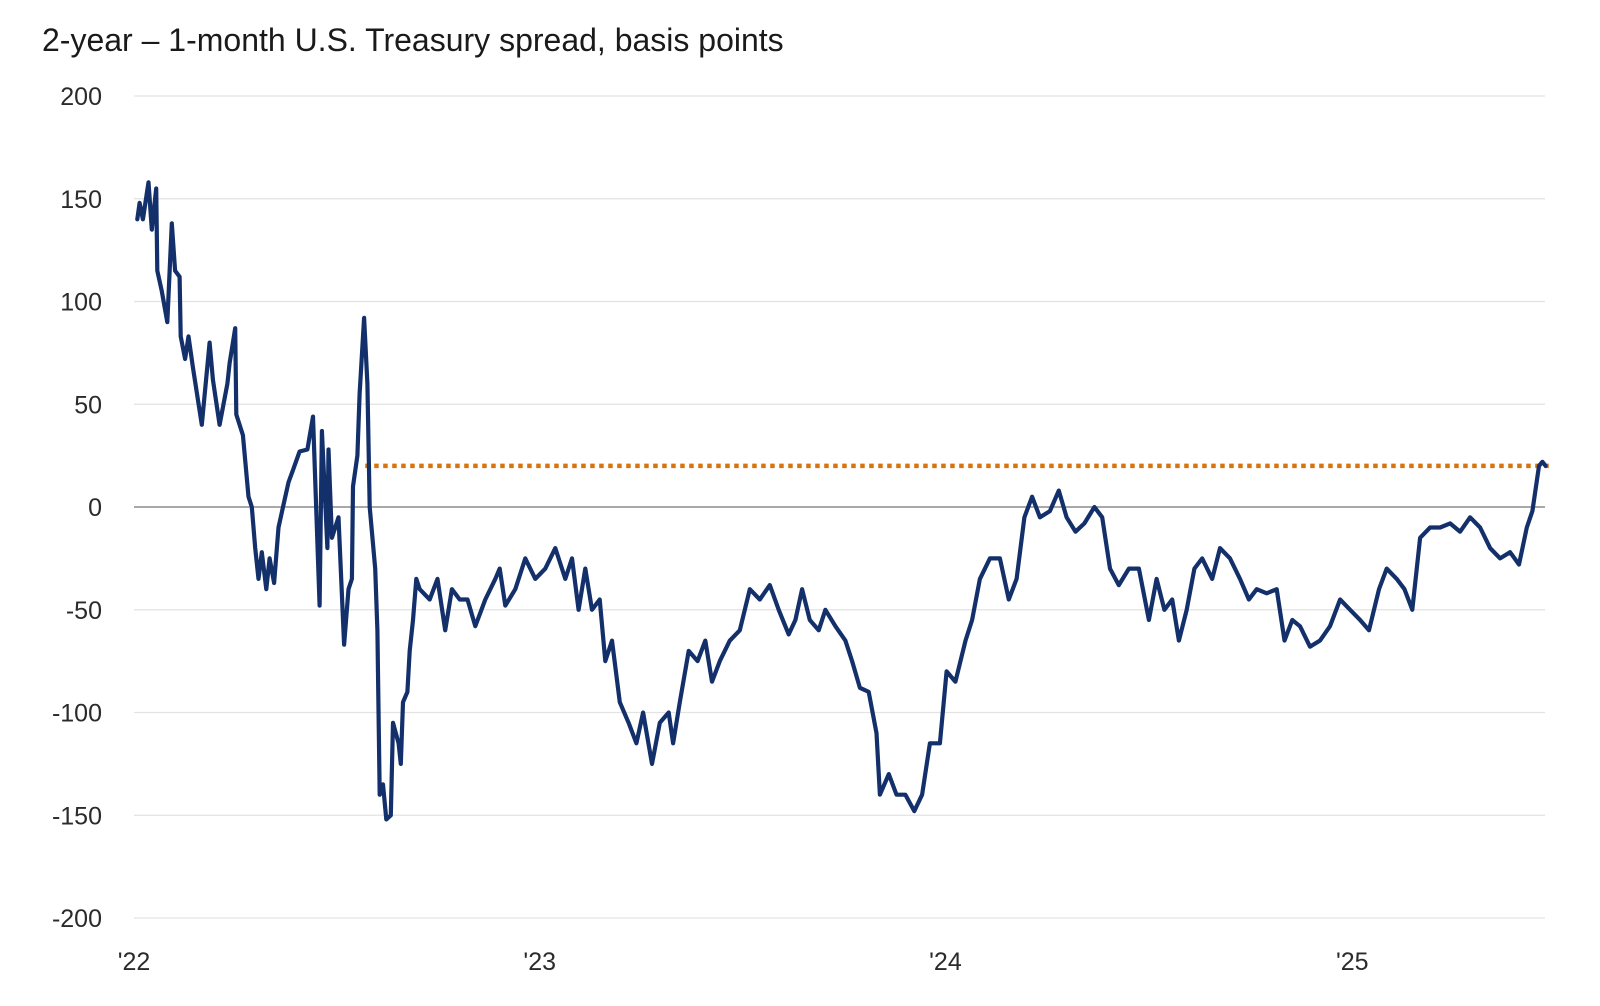 Image resolution: width=1600 pixels, height=1006 pixels. What do you see at coordinates (945, 962) in the screenshot?
I see `x-tick-label: '24` at bounding box center [945, 962].